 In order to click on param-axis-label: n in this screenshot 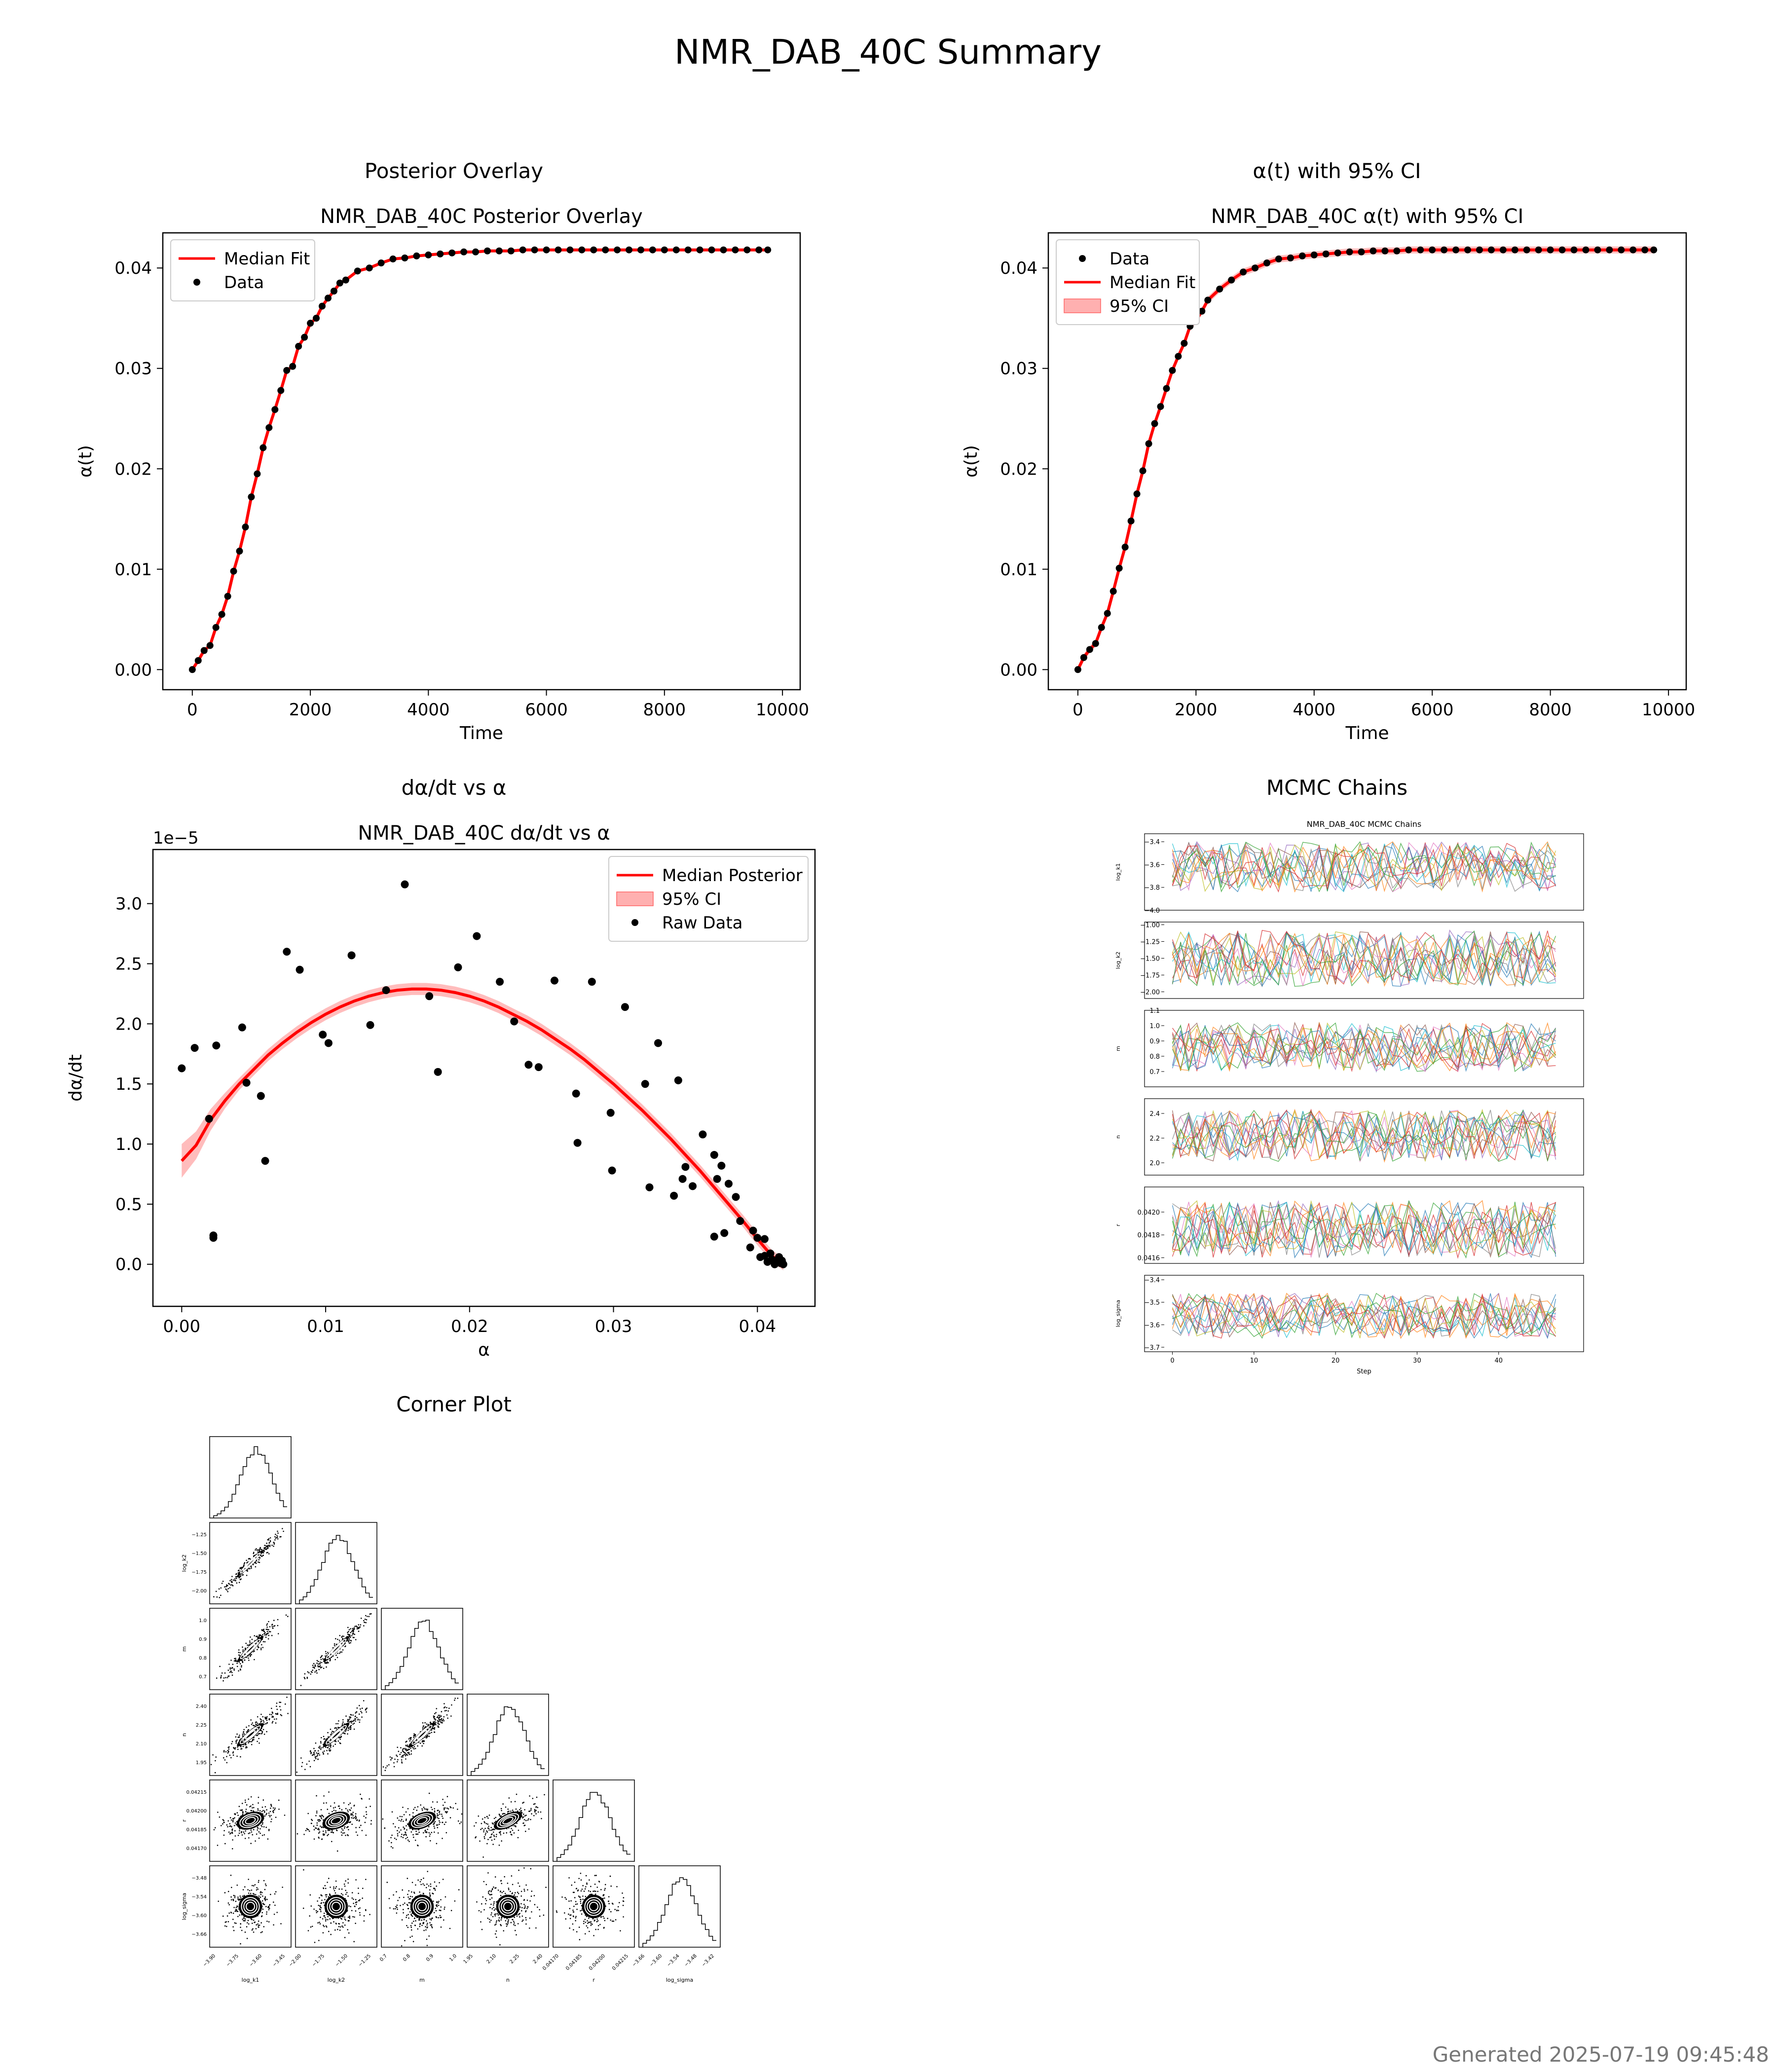, I will do `click(1118, 1137)`.